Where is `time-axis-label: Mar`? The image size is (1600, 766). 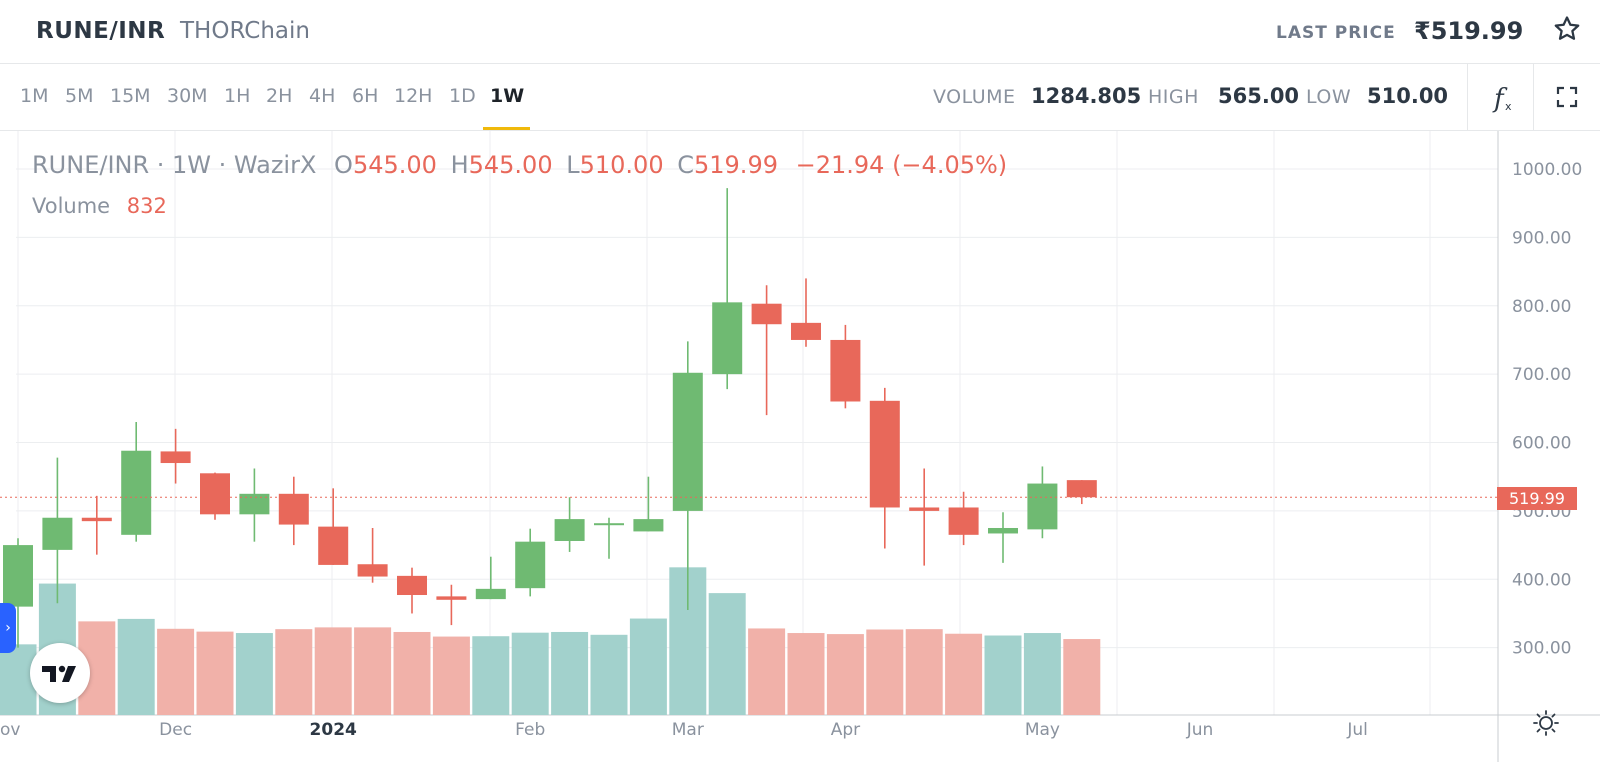
time-axis-label: Mar is located at coordinates (688, 730).